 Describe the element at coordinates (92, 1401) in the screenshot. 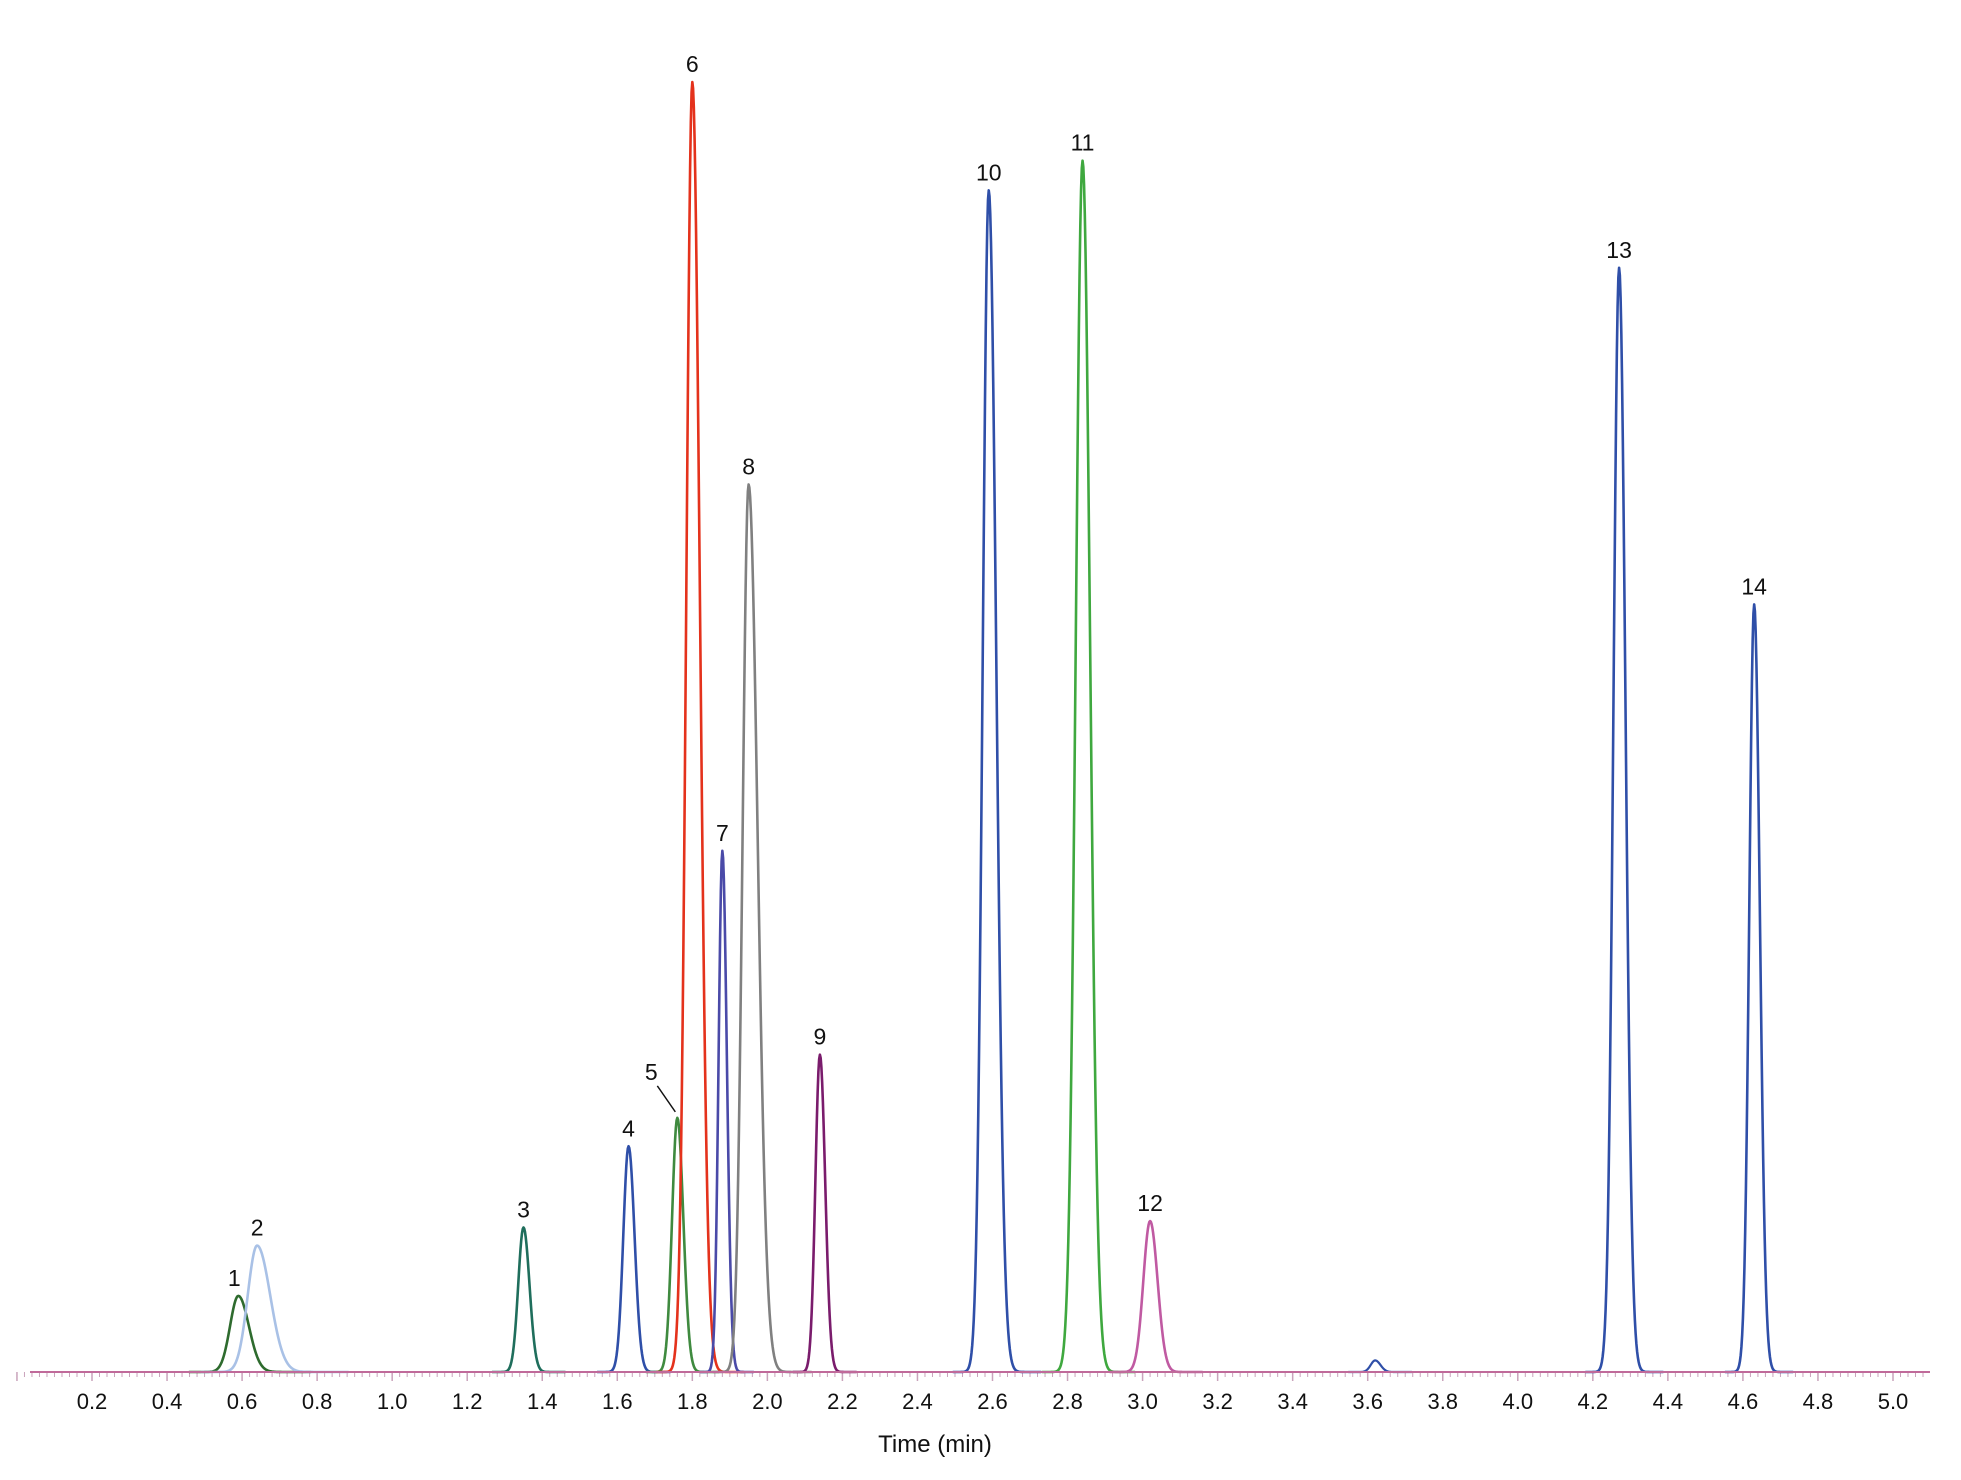

I see `x-tick-label: 0.2` at that location.